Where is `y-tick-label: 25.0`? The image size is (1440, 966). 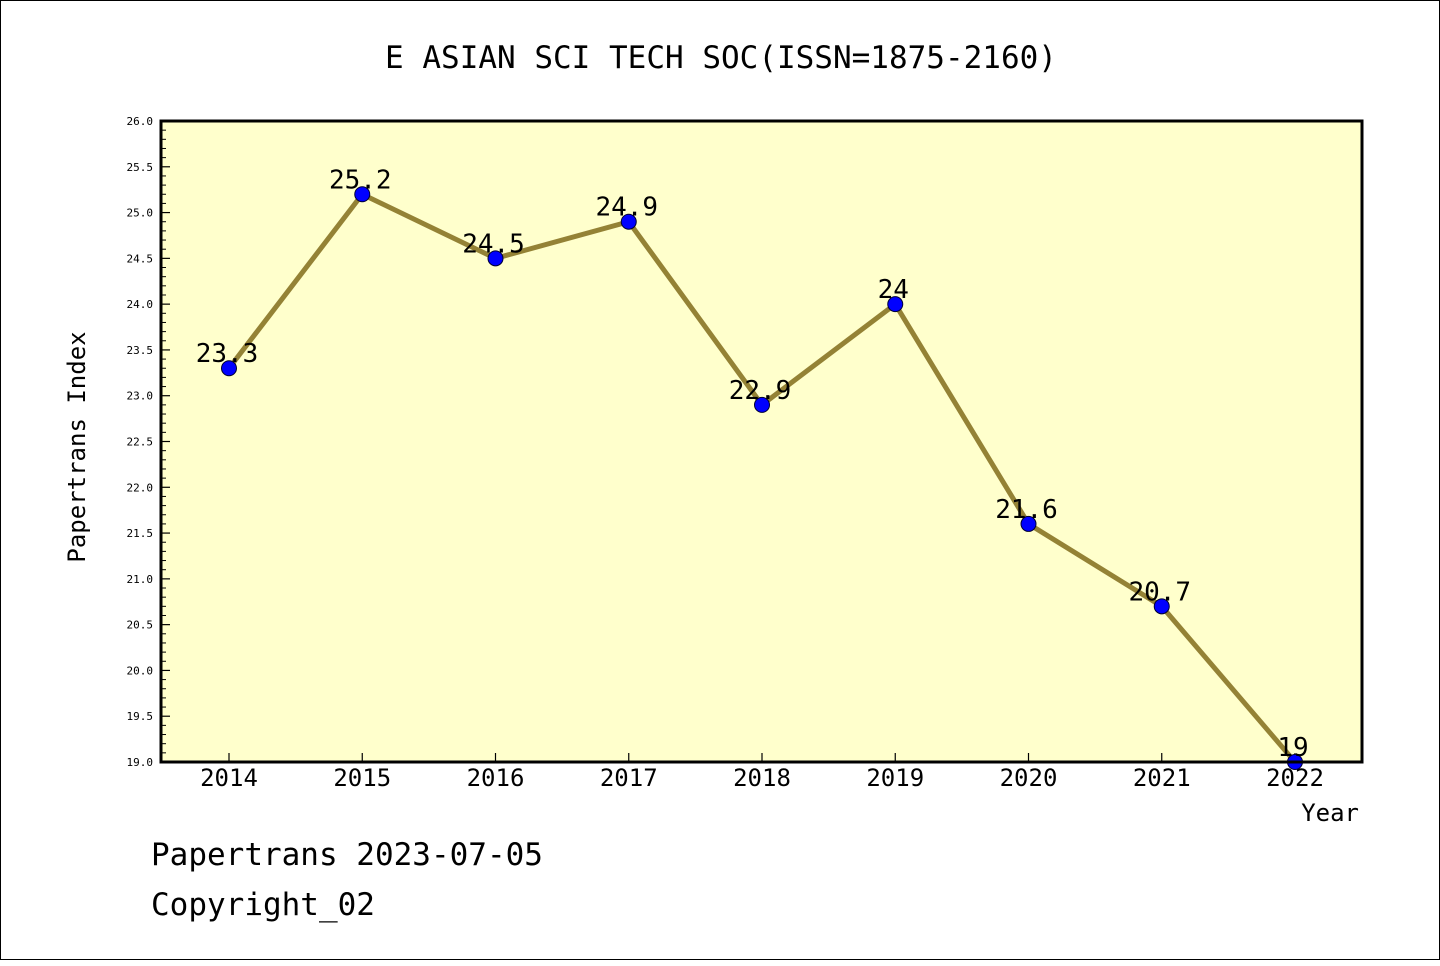 y-tick-label: 25.0 is located at coordinates (140, 213).